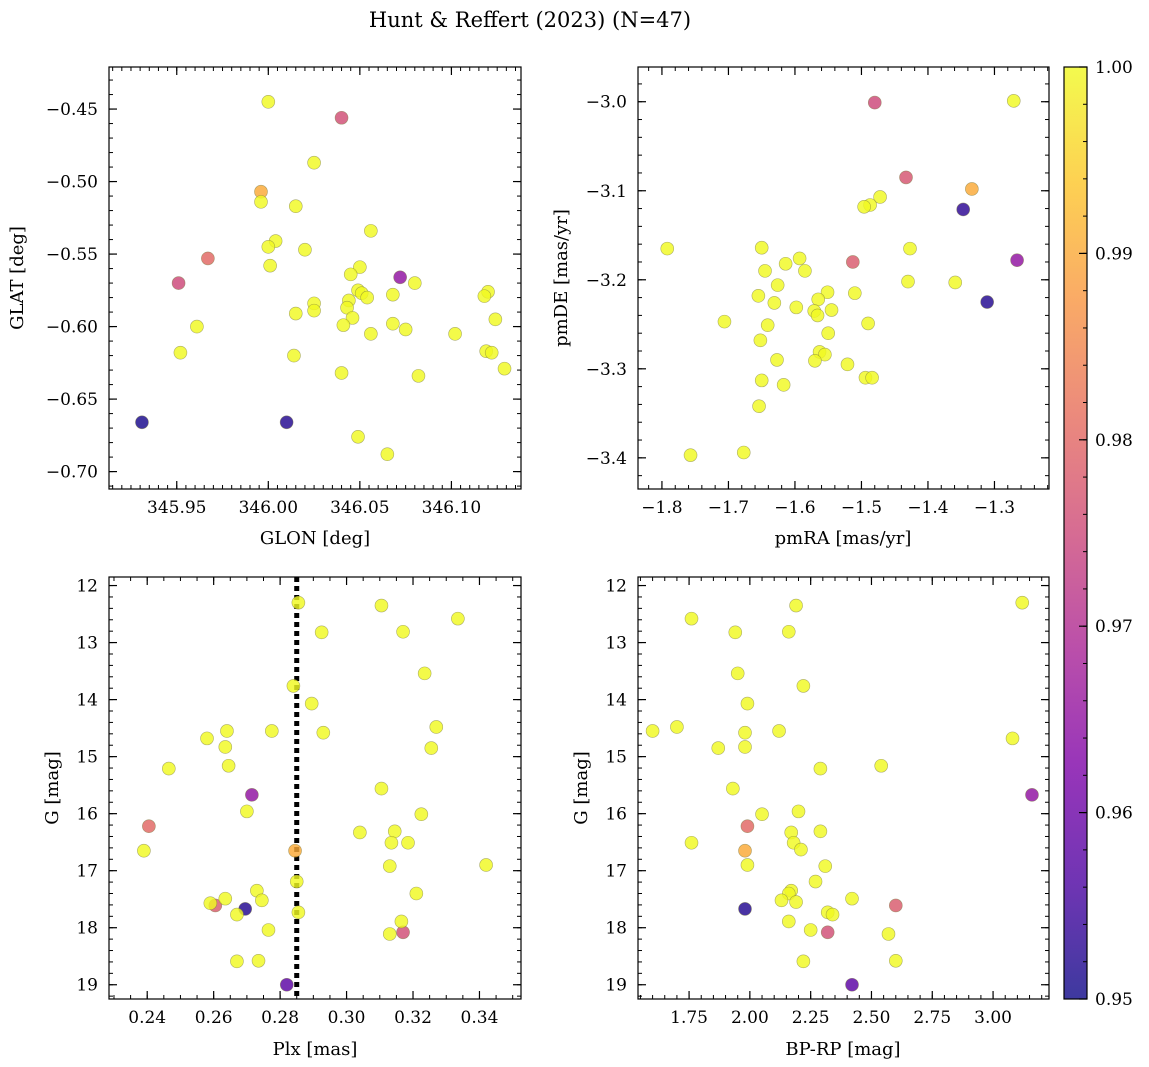 Image resolution: width=1149 pixels, height=1067 pixels. I want to click on colorbar-frame, so click(1075, 533).